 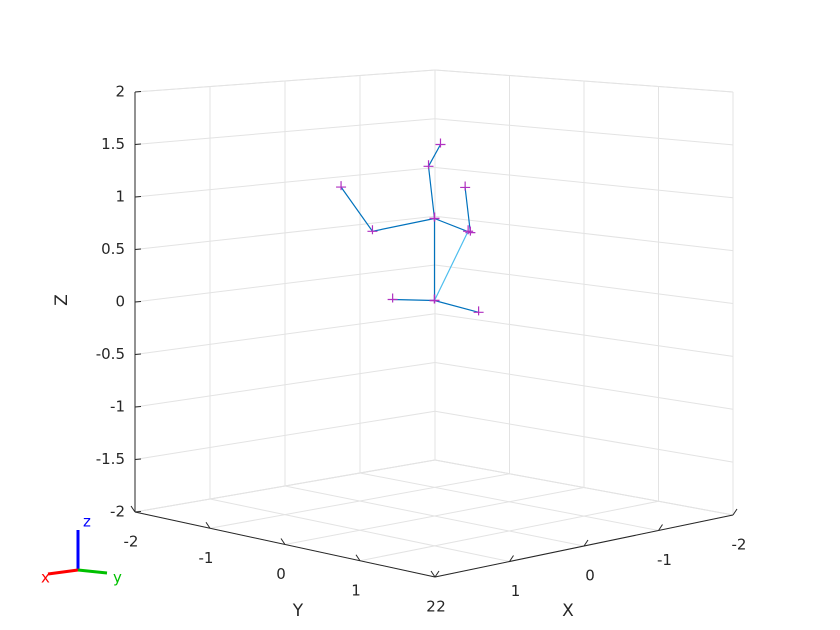 What do you see at coordinates (356, 590) in the screenshot?
I see `y-tick-label: 1` at bounding box center [356, 590].